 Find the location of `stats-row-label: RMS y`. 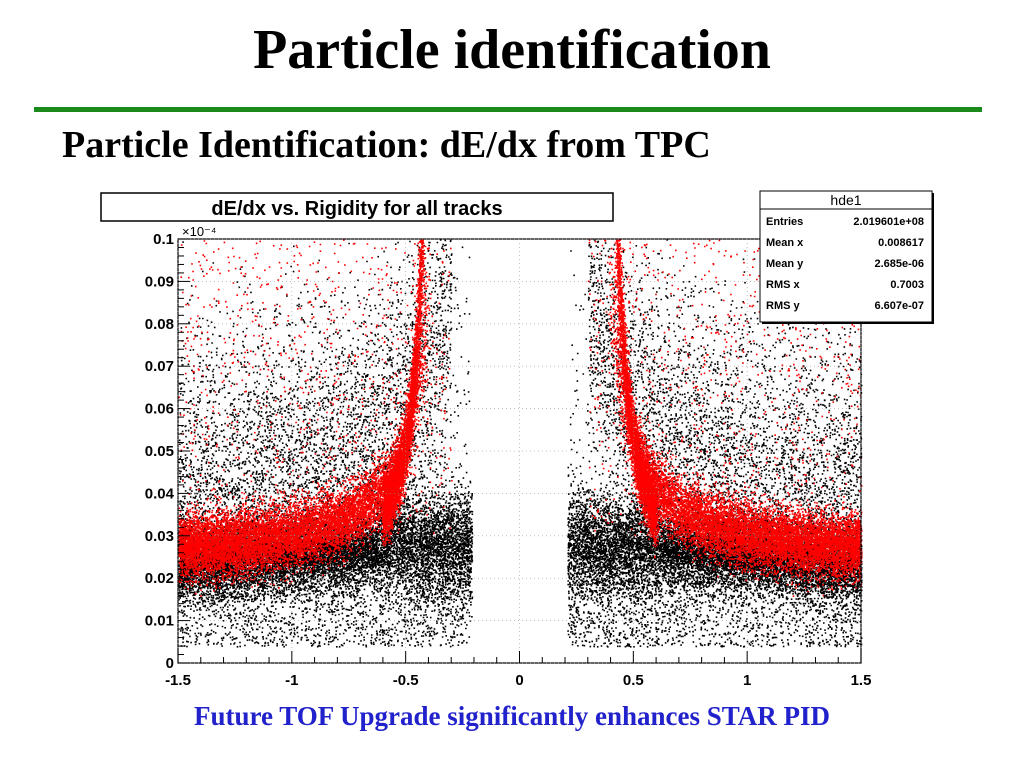

stats-row-label: RMS y is located at coordinates (783, 306).